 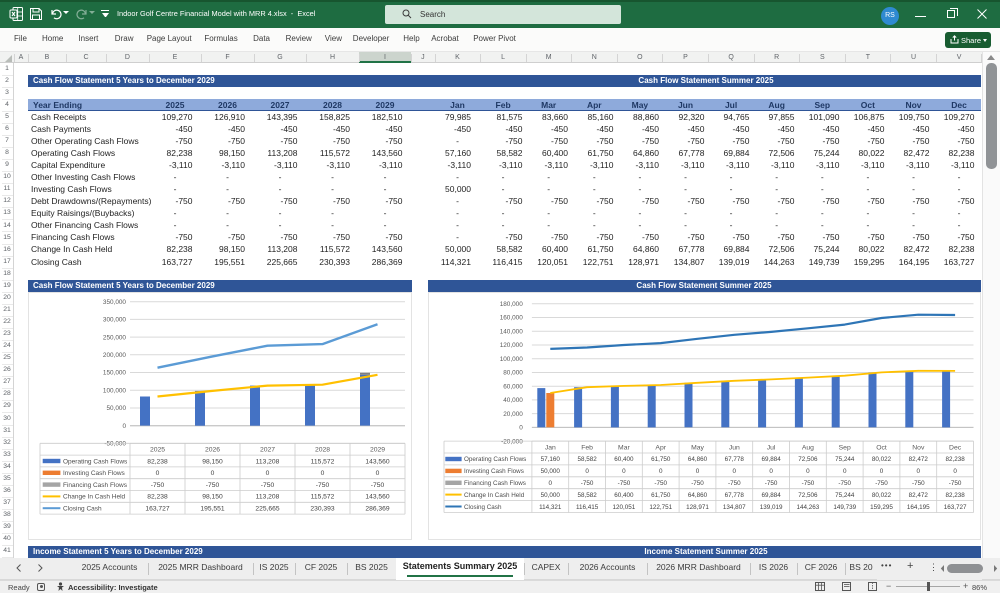 What do you see at coordinates (808, 459) in the screenshot?
I see `svg-text: 72,506` at bounding box center [808, 459].